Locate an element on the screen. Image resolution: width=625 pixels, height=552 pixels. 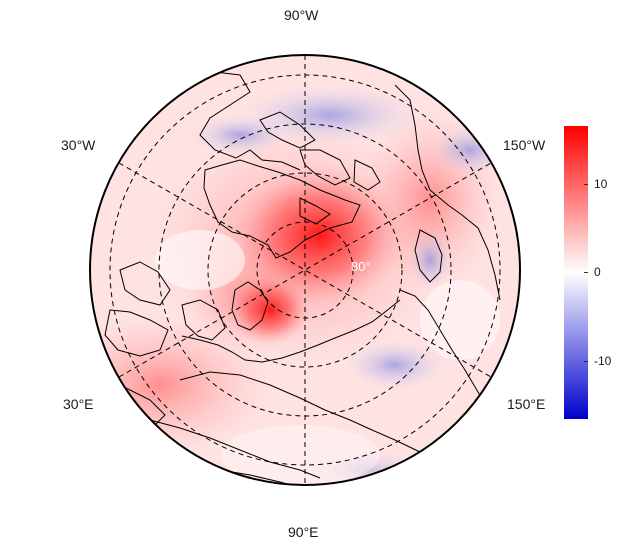
lon-label-90w: 90°W is located at coordinates (301, 15).